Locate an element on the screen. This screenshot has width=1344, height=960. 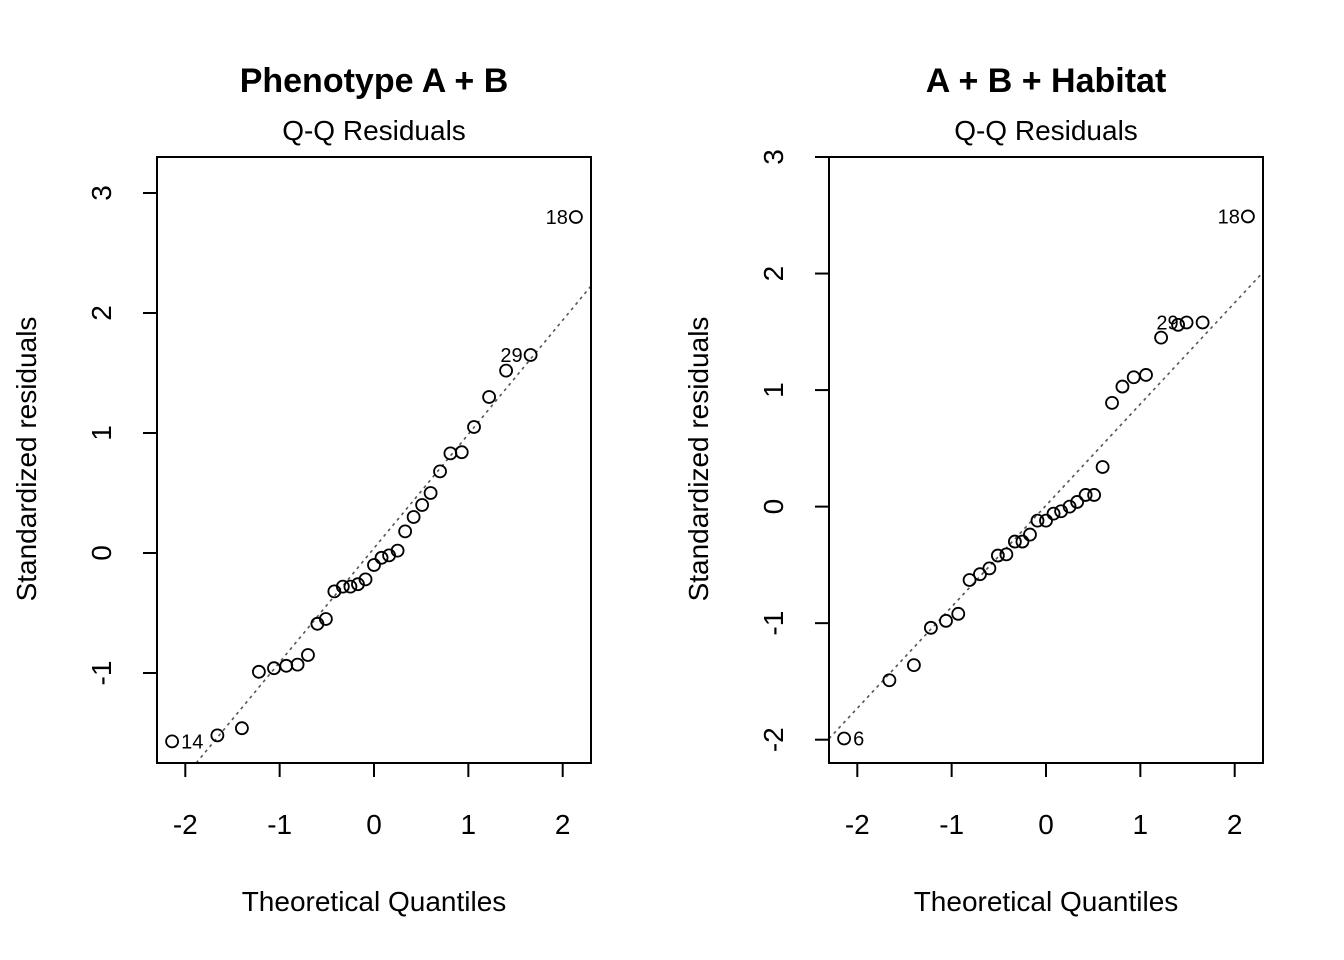
panel-1-title: Phenotype A + B is located at coordinates (374, 81).